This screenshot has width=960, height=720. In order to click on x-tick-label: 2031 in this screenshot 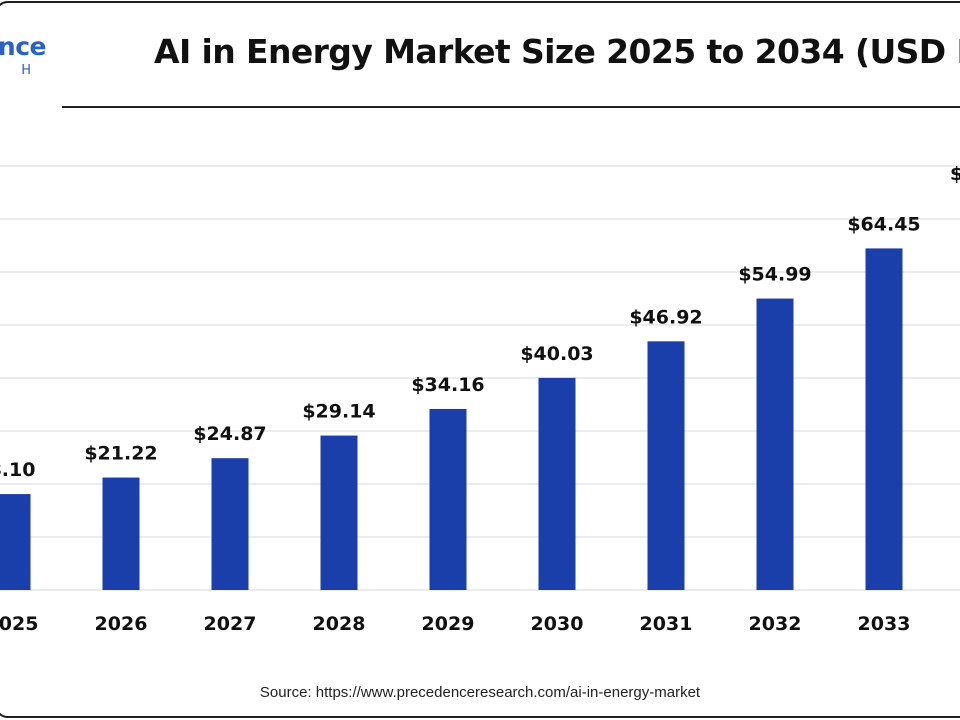, I will do `click(666, 624)`.